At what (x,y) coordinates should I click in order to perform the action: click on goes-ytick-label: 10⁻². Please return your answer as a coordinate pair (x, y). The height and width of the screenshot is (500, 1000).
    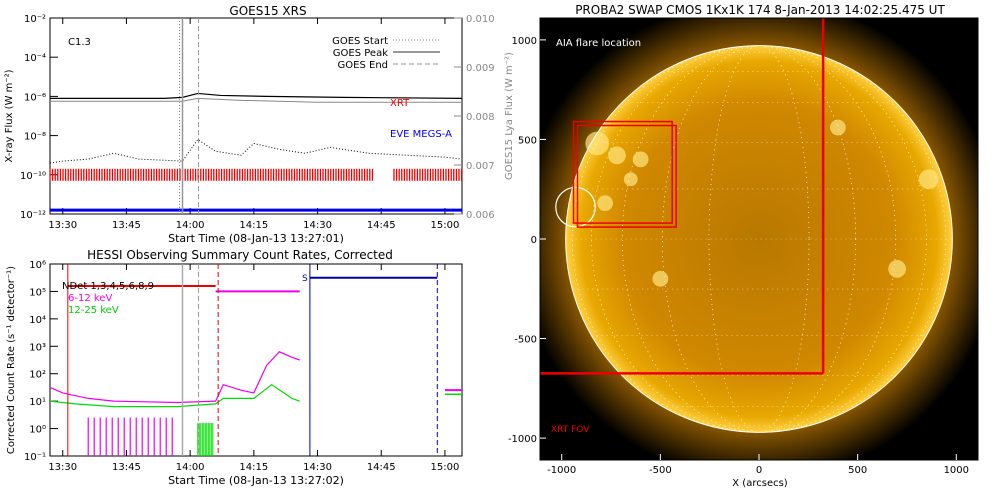
    Looking at the image, I should click on (35, 19).